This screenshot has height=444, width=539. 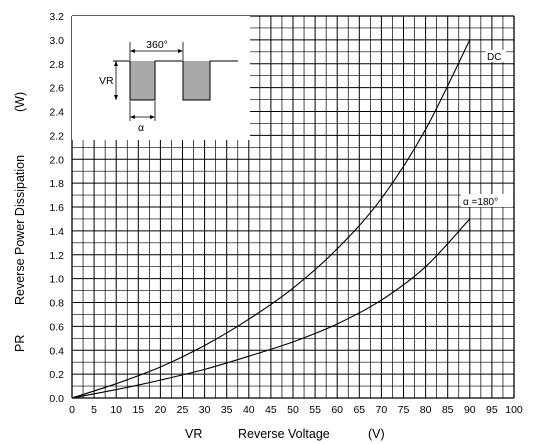 What do you see at coordinates (404, 410) in the screenshot?
I see `x-tick-label: 75` at bounding box center [404, 410].